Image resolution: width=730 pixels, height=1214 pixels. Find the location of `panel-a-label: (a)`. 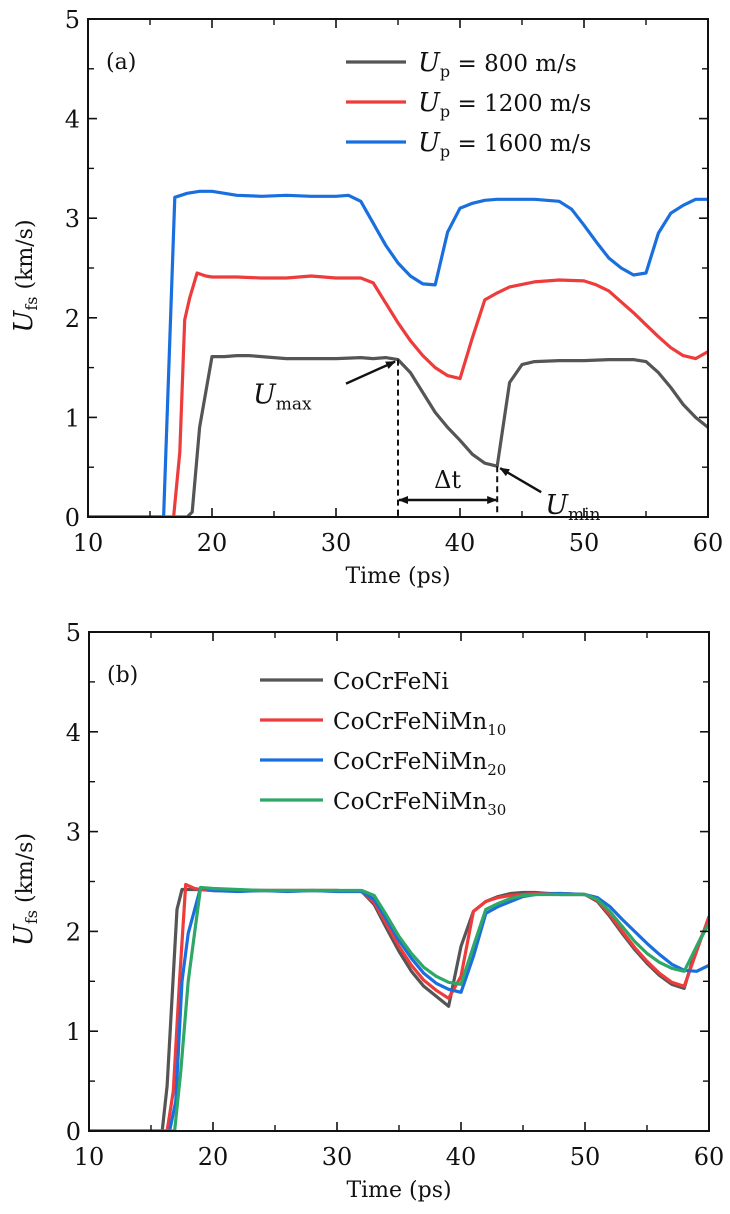

panel-a-label: (a) is located at coordinates (121, 62).